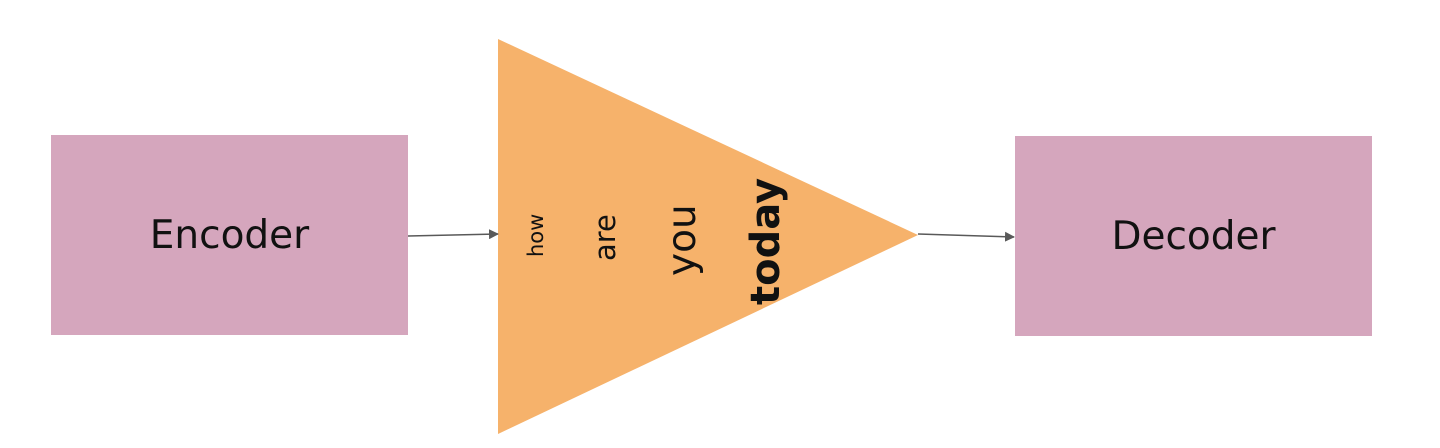 The height and width of the screenshot is (448, 1440). I want to click on word-today: today, so click(766, 241).